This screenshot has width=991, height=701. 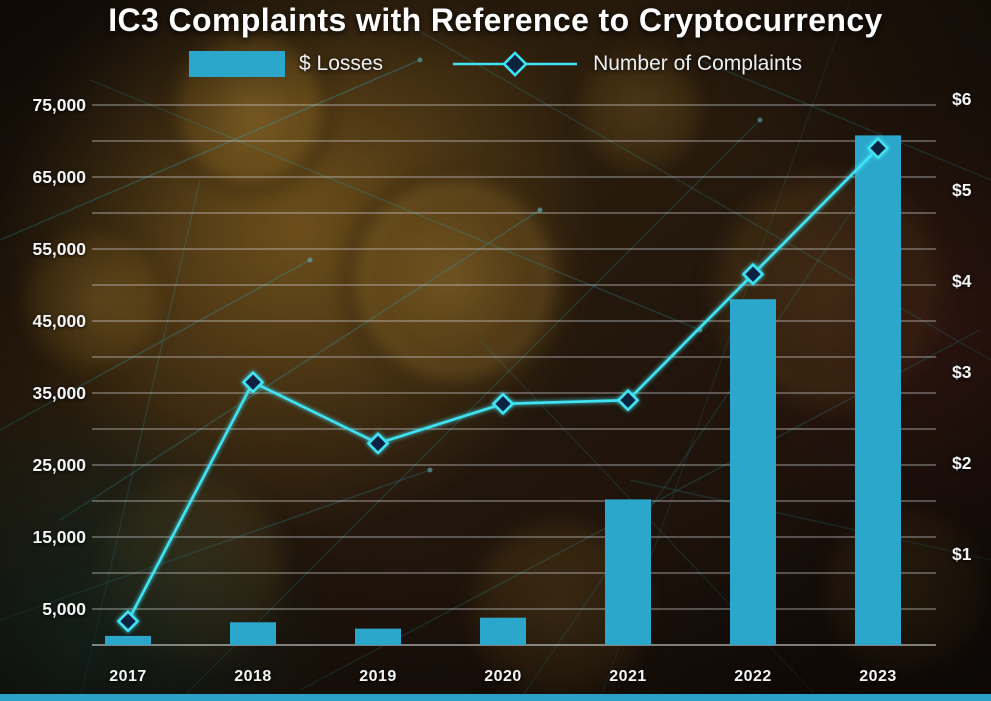 I want to click on legend-losses-swatch, so click(x=237, y=64).